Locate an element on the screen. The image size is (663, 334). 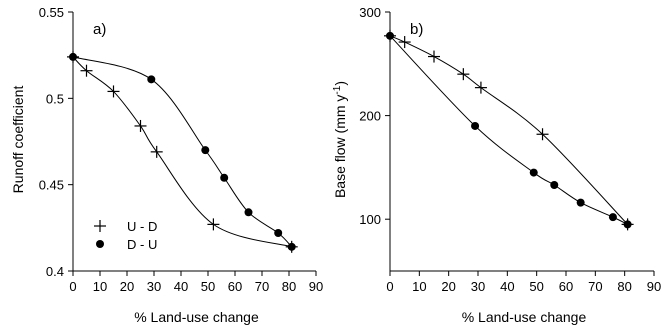
panel-a-x-axis-title: % Land-use change is located at coordinates (196, 317).